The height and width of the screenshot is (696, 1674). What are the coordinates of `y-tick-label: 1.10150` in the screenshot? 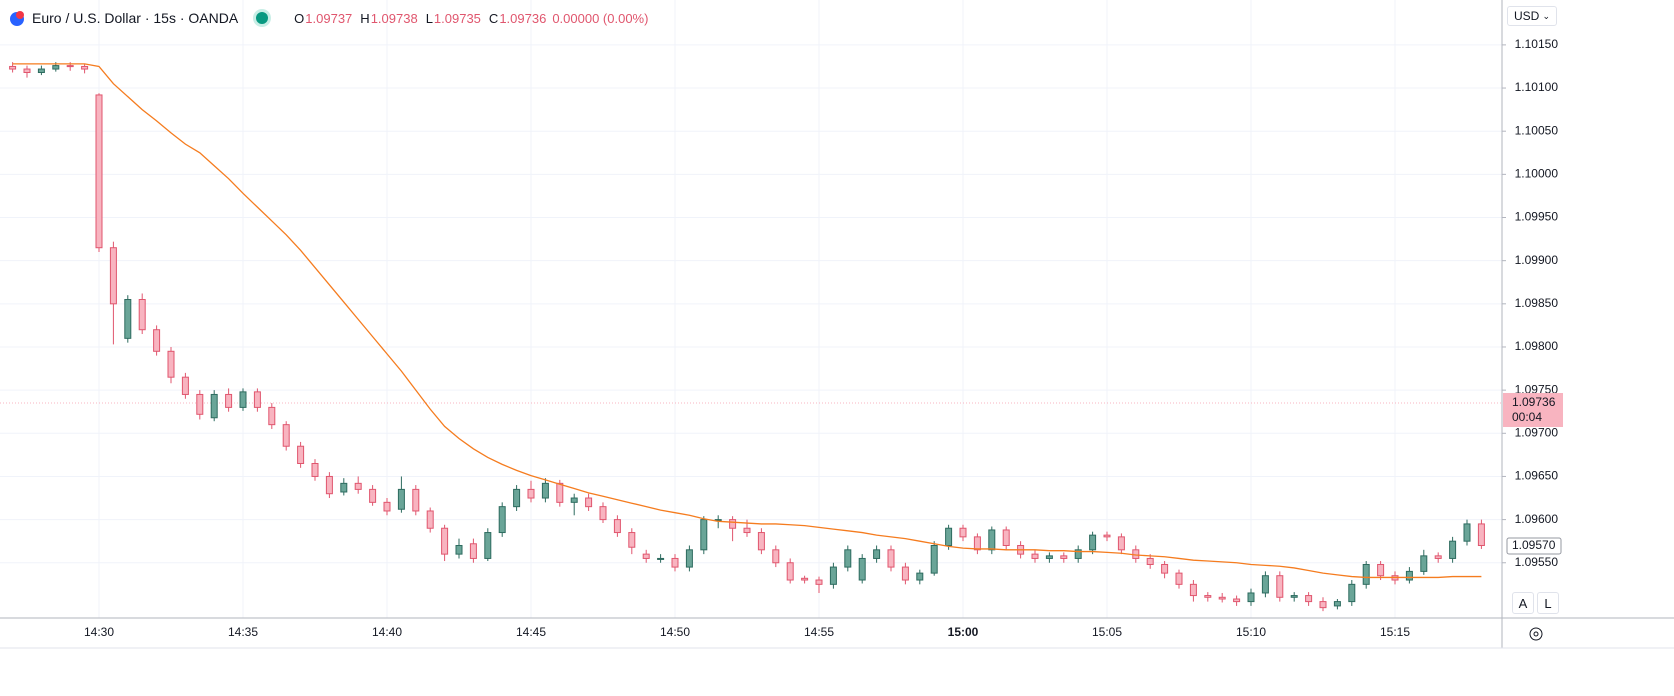 It's located at (1537, 44).